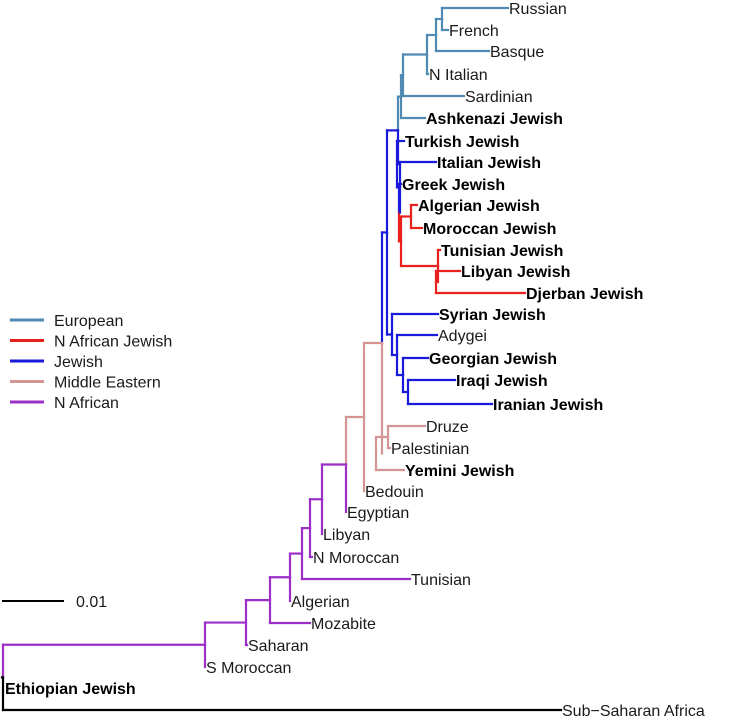 The height and width of the screenshot is (720, 742). Describe the element at coordinates (502, 251) in the screenshot. I see `taxon-label: Tunisian Jewish` at that location.